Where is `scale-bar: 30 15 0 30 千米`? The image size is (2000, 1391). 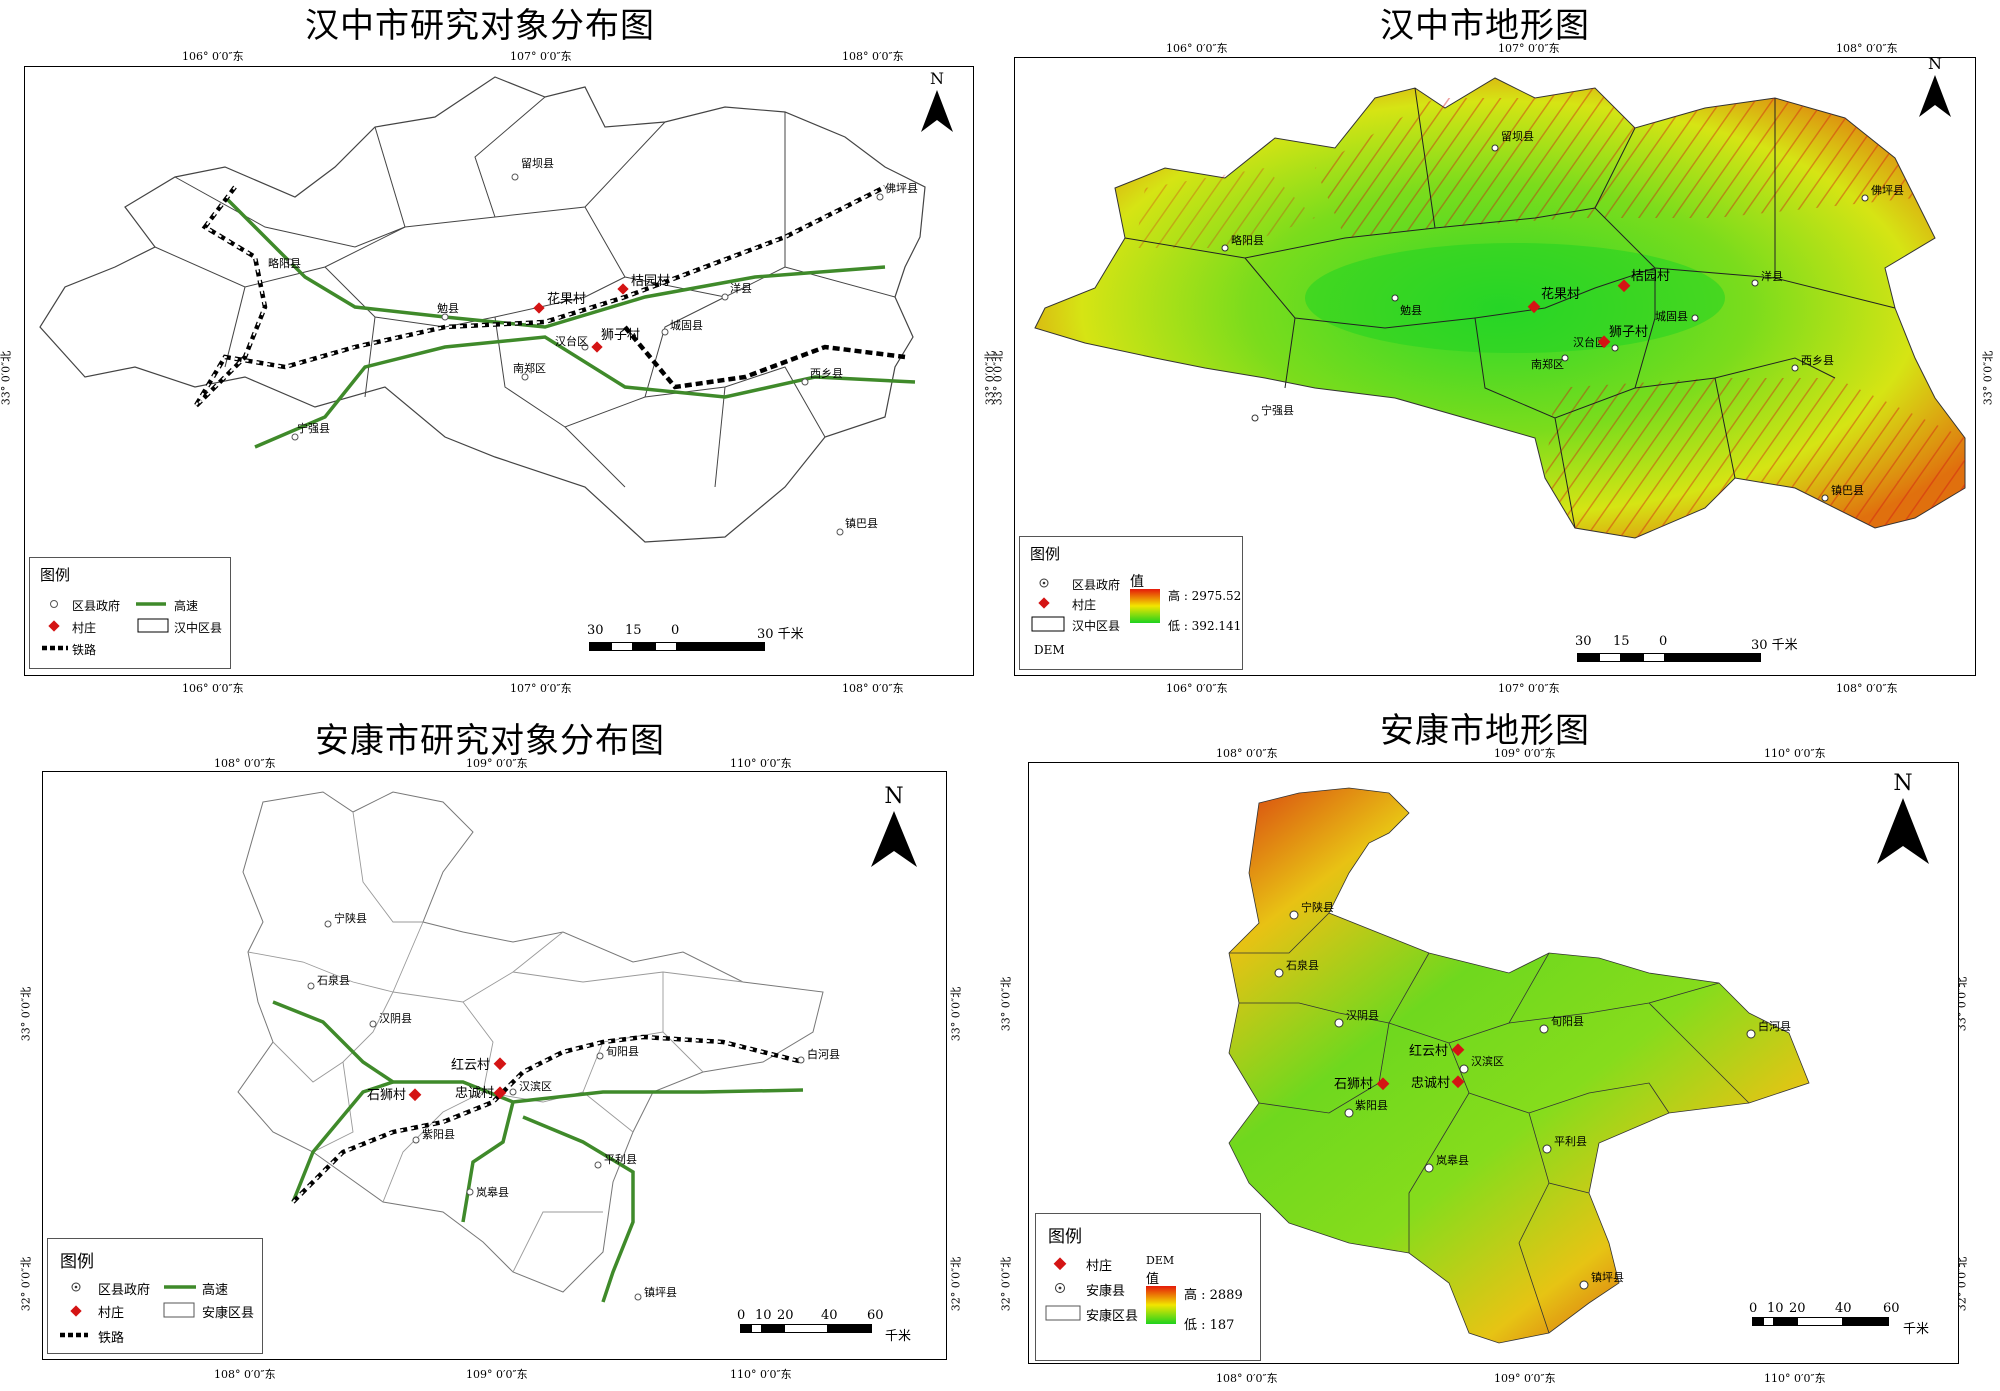
scale-bar: 30 15 0 30 千米 is located at coordinates (1695, 652).